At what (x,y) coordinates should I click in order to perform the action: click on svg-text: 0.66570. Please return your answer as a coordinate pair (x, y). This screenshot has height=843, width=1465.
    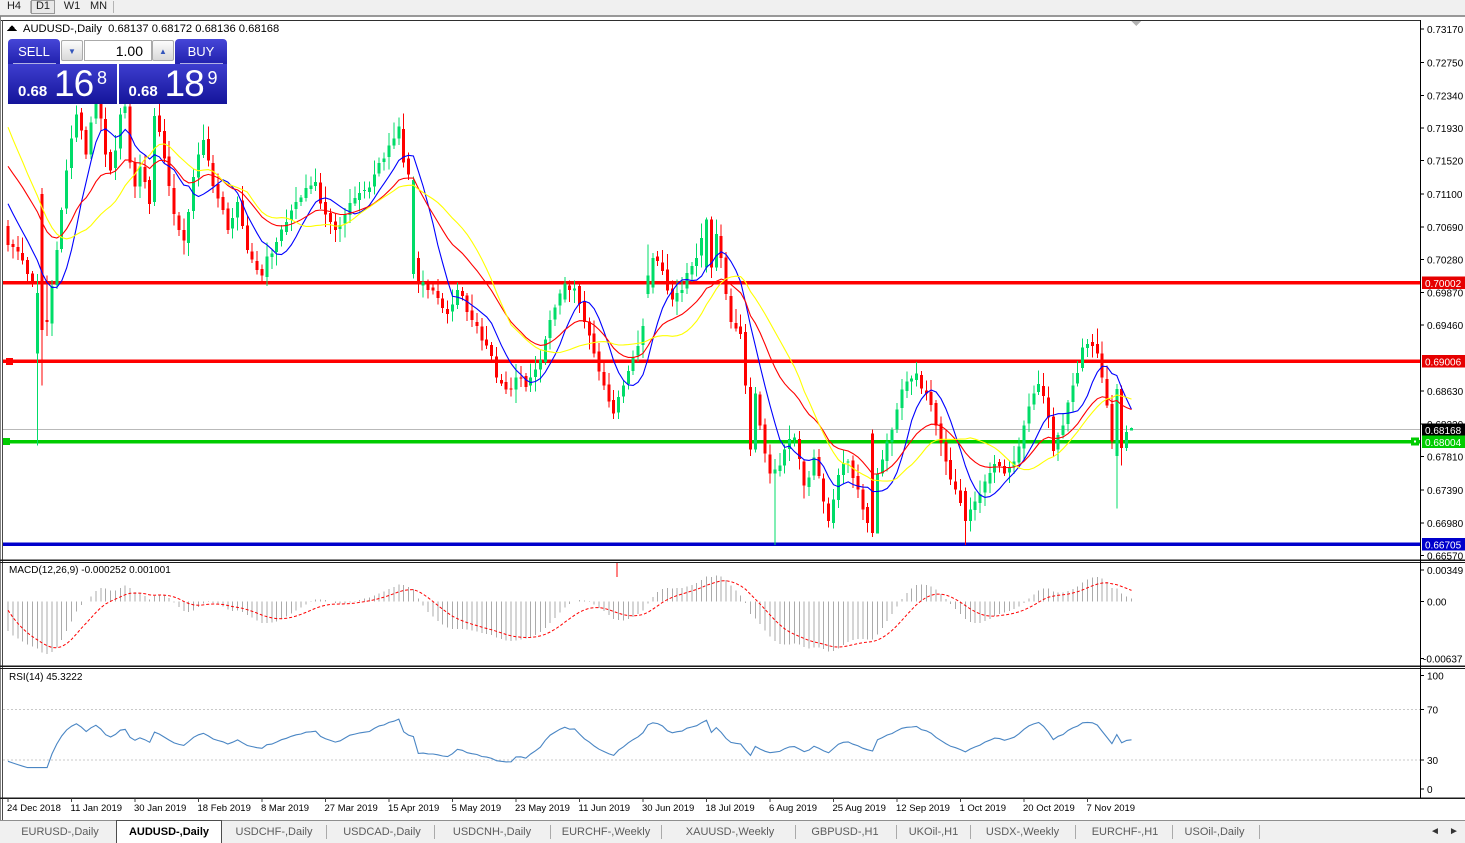
    Looking at the image, I should click on (1445, 557).